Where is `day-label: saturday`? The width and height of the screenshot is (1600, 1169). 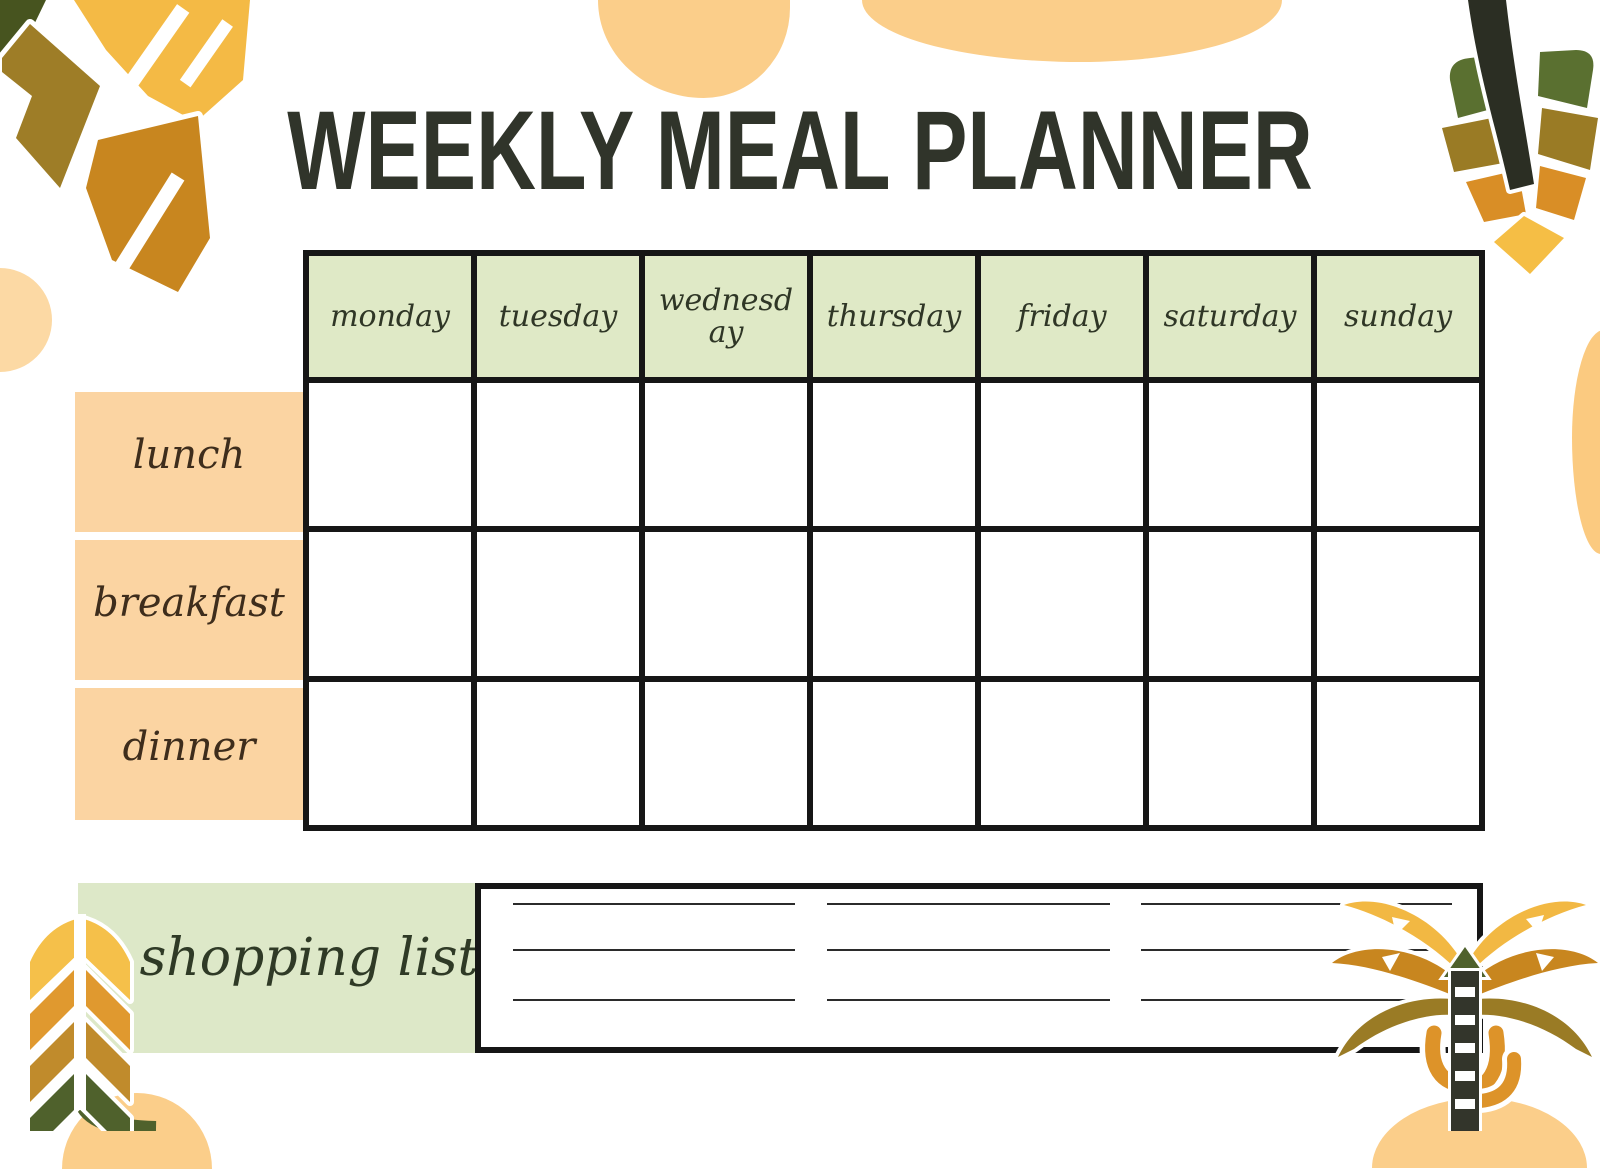
day-label: saturday is located at coordinates (1230, 316).